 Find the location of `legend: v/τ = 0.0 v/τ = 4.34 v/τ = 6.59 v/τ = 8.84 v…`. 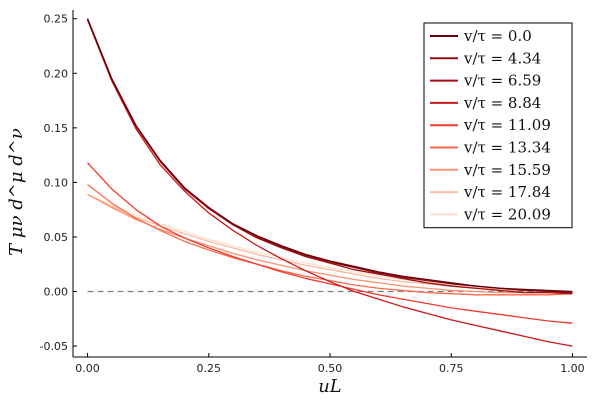

legend: v/τ = 0.0 v/τ = 4.34 v/τ = 6.59 v/τ = 8.84 v… is located at coordinates (498, 125).